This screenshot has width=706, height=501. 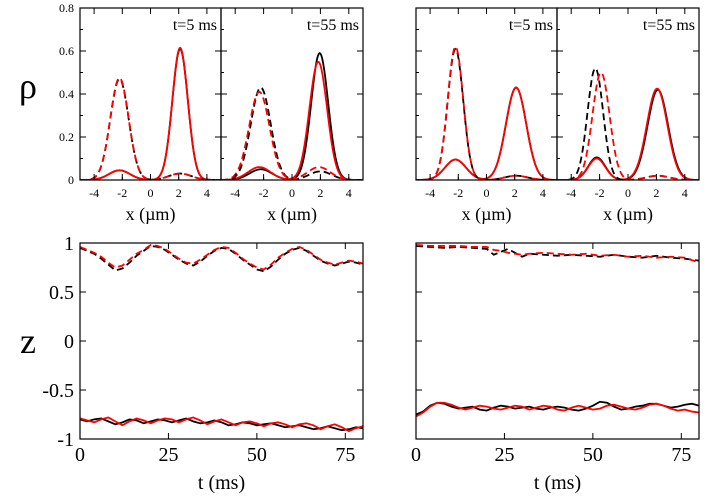 I want to click on y-tick-label: -0.5, so click(x=58, y=391).